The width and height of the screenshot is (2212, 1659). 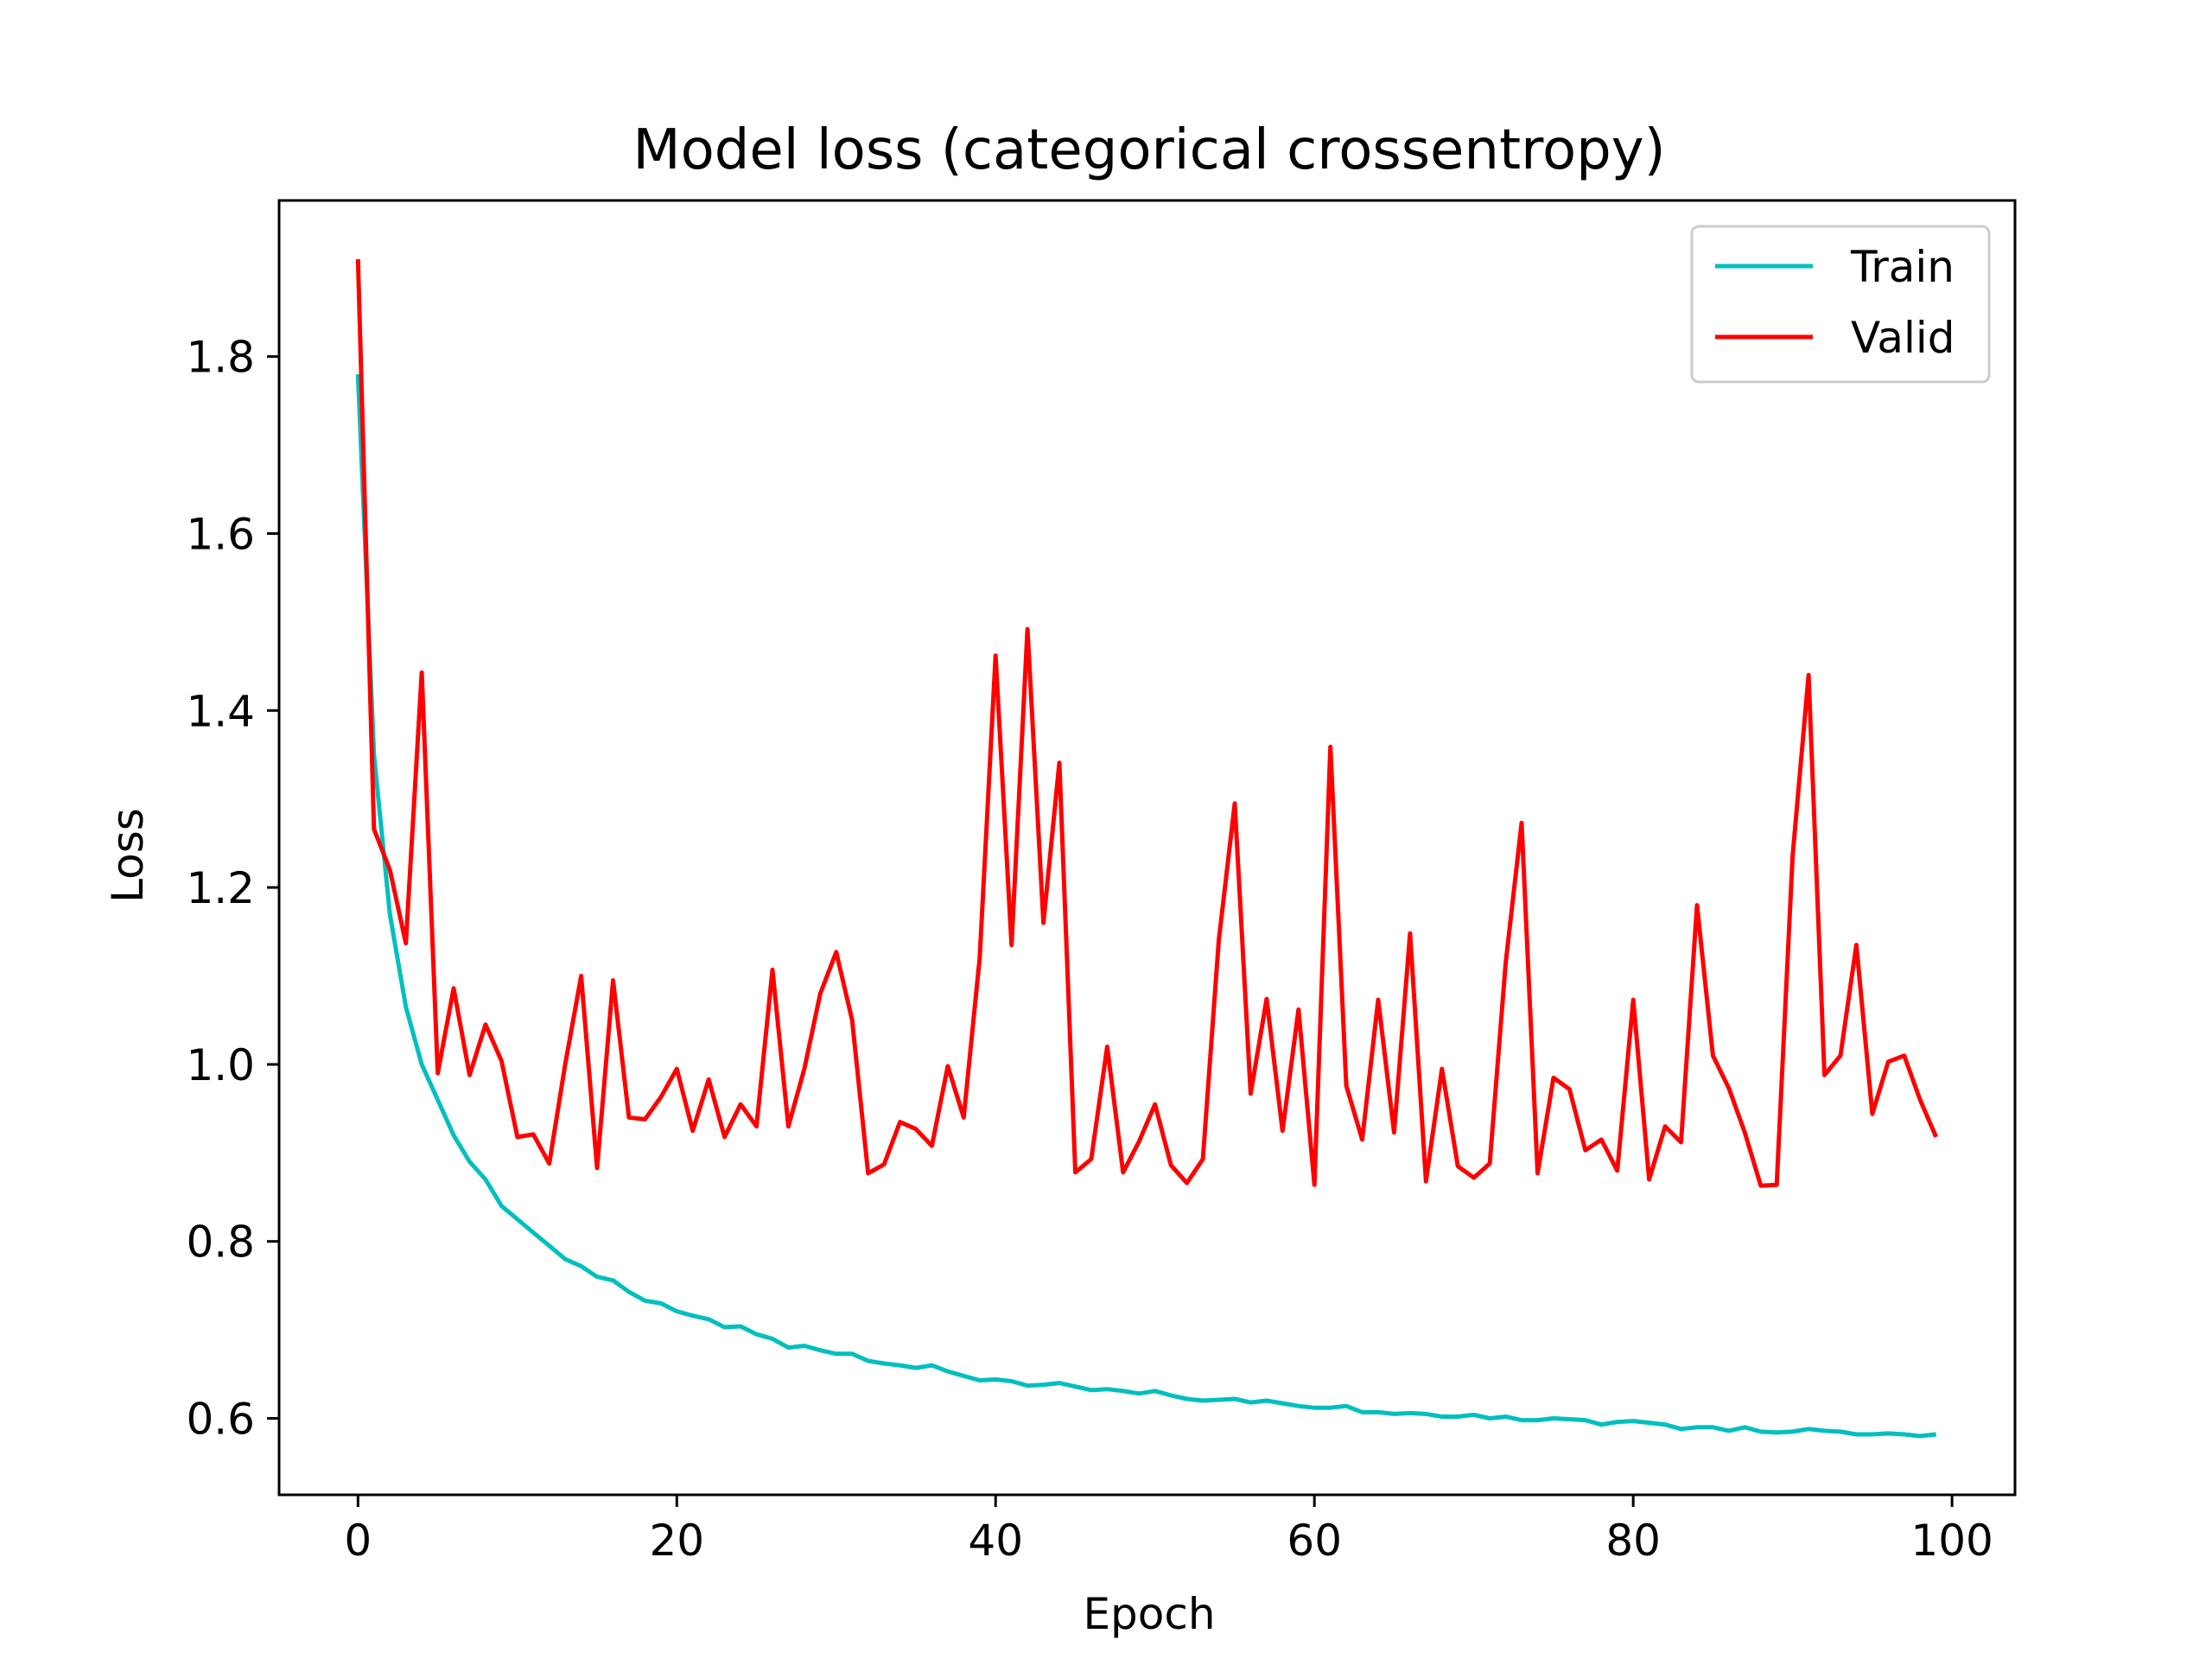 What do you see at coordinates (995, 1541) in the screenshot?
I see `x-tick-label: 40` at bounding box center [995, 1541].